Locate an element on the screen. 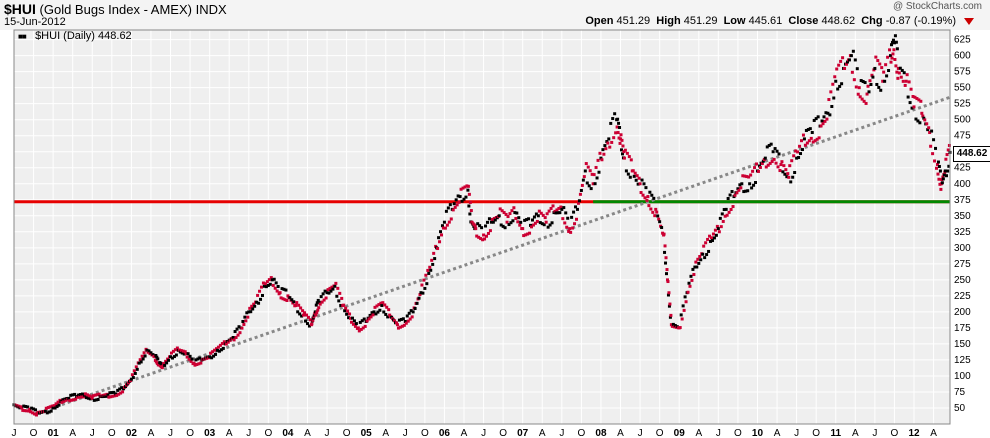 The height and width of the screenshot is (438, 990). chg-value: -0.87 (-0.19%) is located at coordinates (920, 21).